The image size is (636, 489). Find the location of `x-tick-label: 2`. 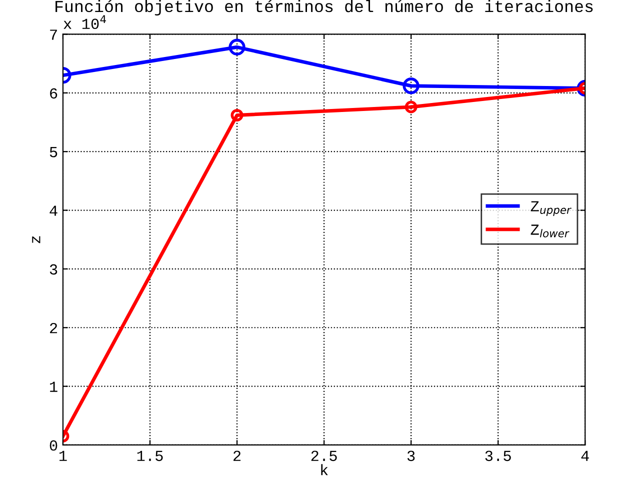

x-tick-label: 2 is located at coordinates (237, 455).